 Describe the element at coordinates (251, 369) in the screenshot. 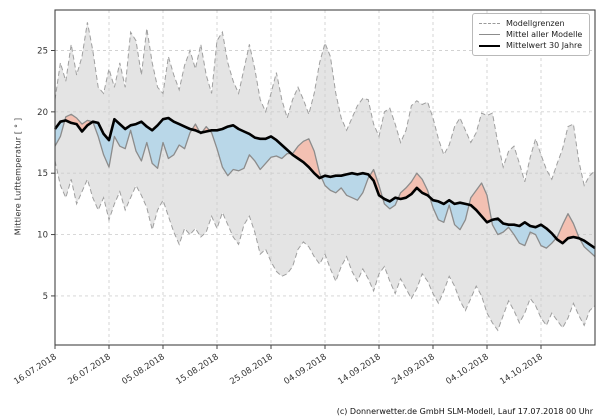

I see `svg-text: 25.08.2018` at that location.